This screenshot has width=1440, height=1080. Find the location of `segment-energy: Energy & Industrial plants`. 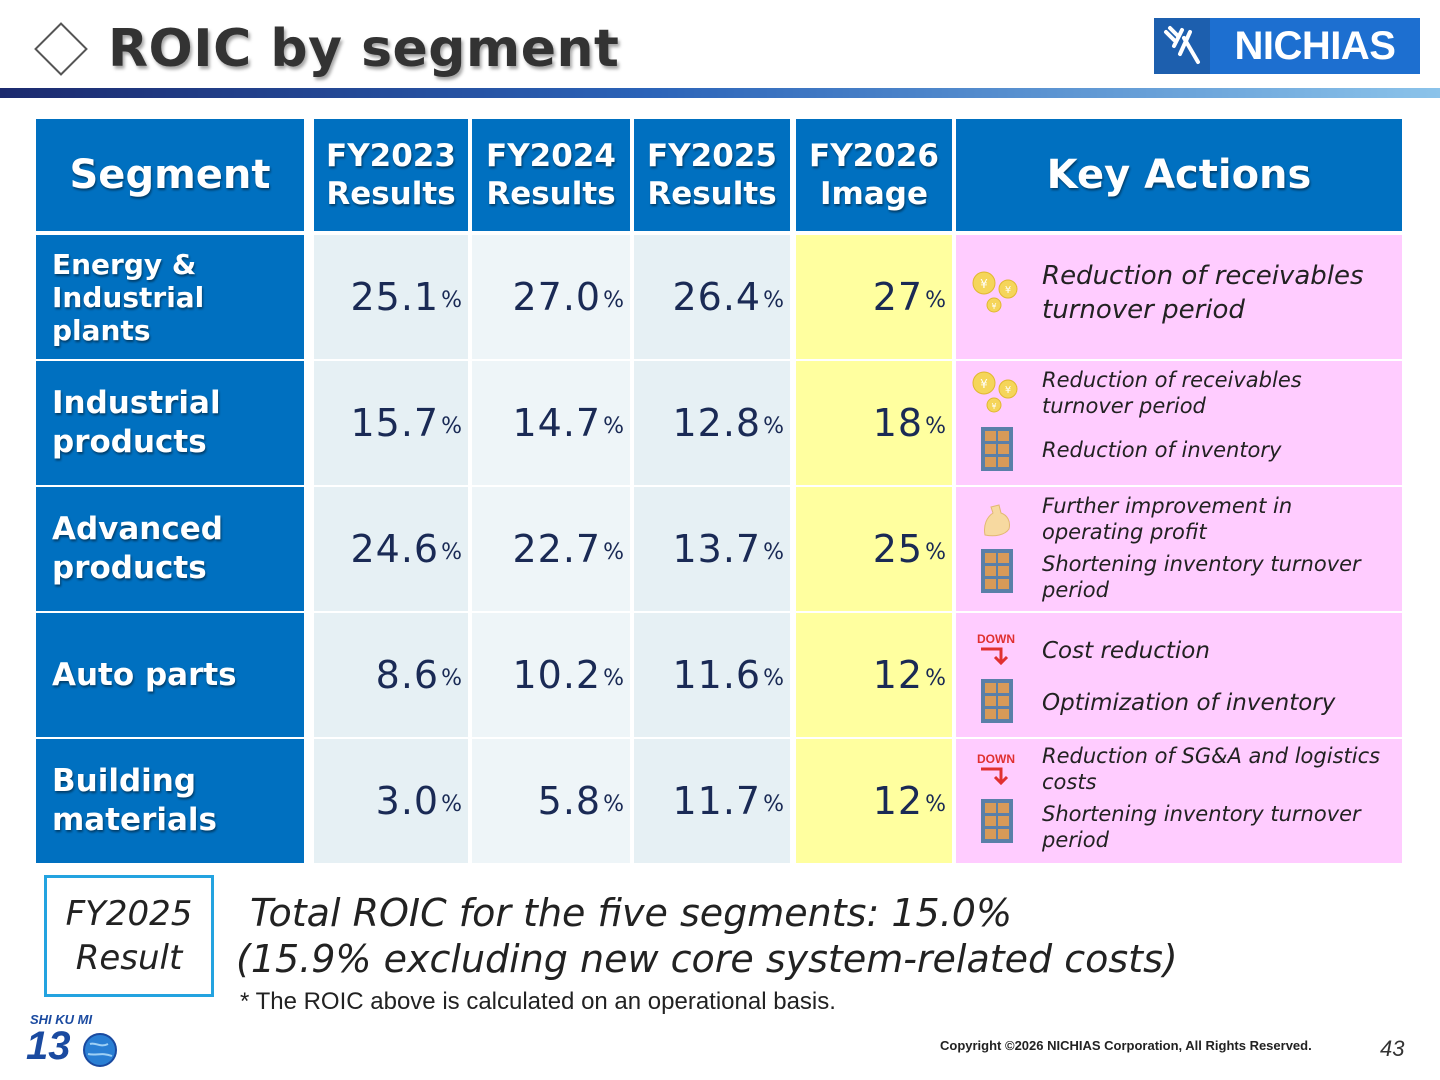

segment-energy: Energy & Industrial plants is located at coordinates (170, 297).